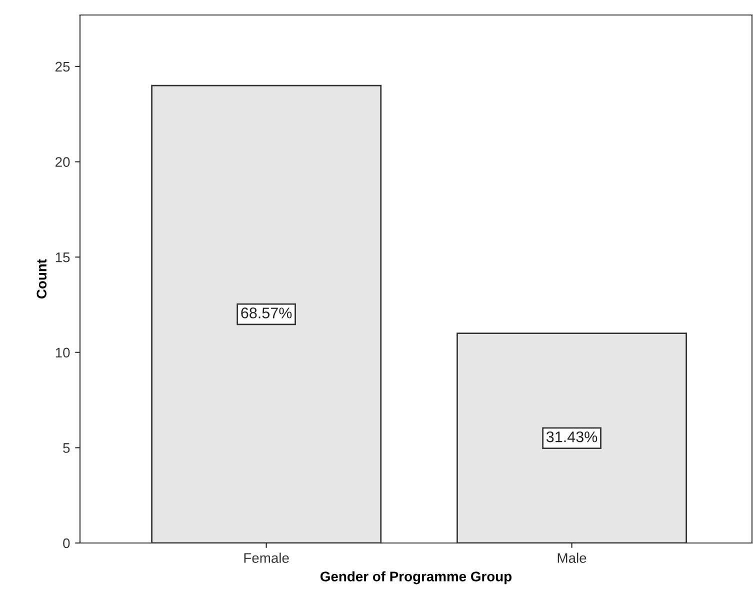  I want to click on y-tick-label: 5, so click(66, 448).